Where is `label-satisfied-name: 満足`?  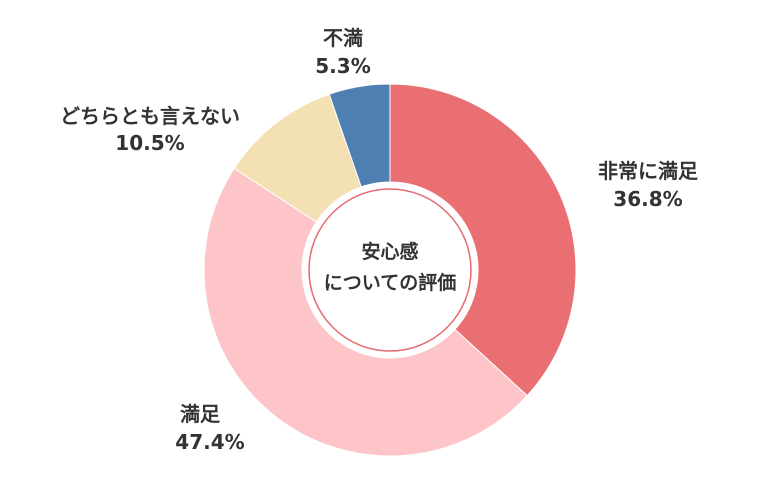 label-satisfied-name: 満足 is located at coordinates (200, 414).